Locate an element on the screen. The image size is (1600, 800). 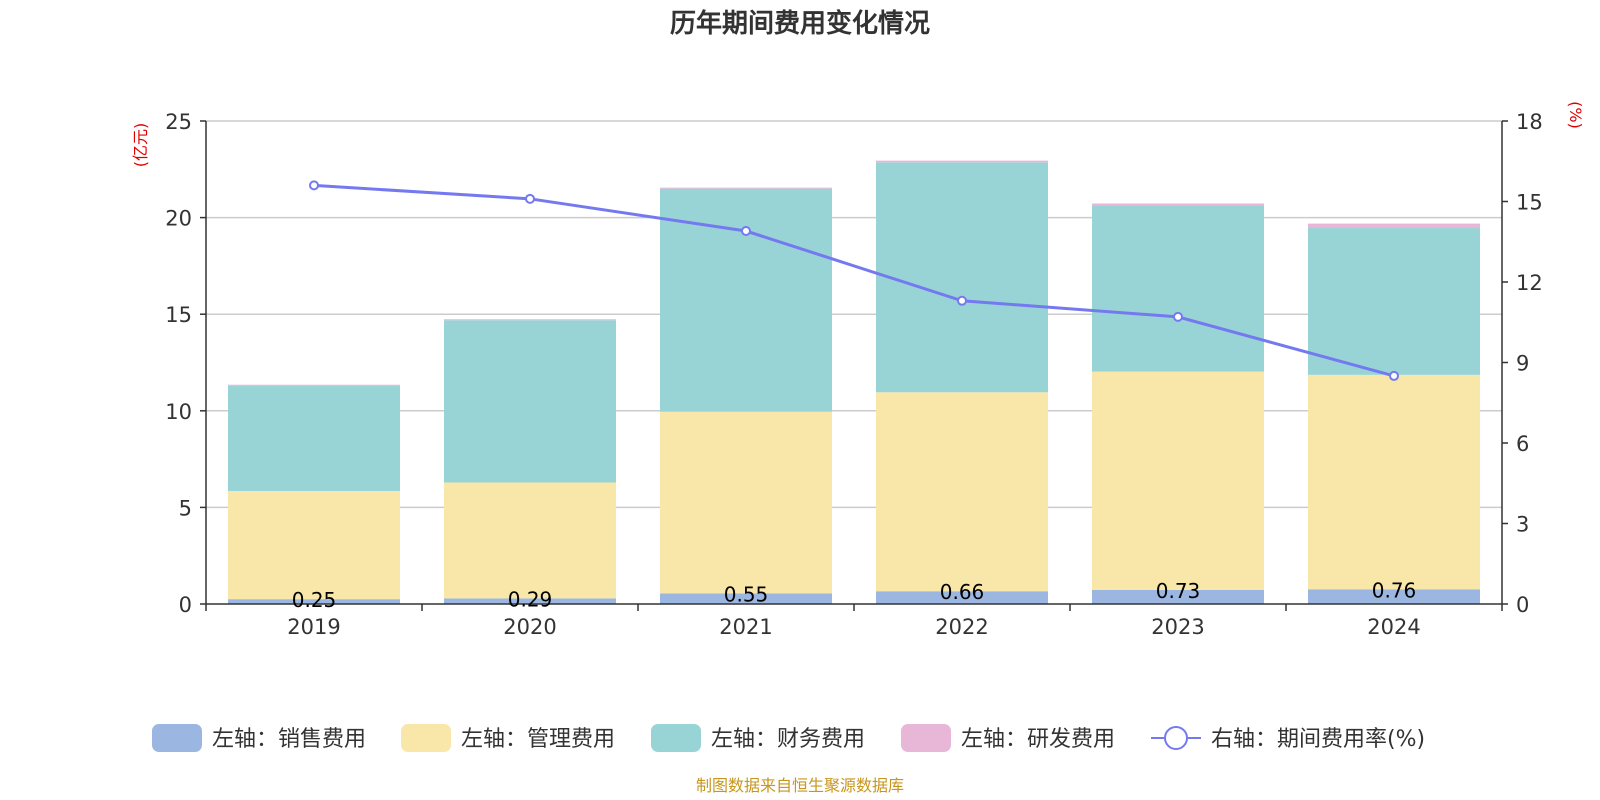
rate-point-2020 is located at coordinates (530, 198).